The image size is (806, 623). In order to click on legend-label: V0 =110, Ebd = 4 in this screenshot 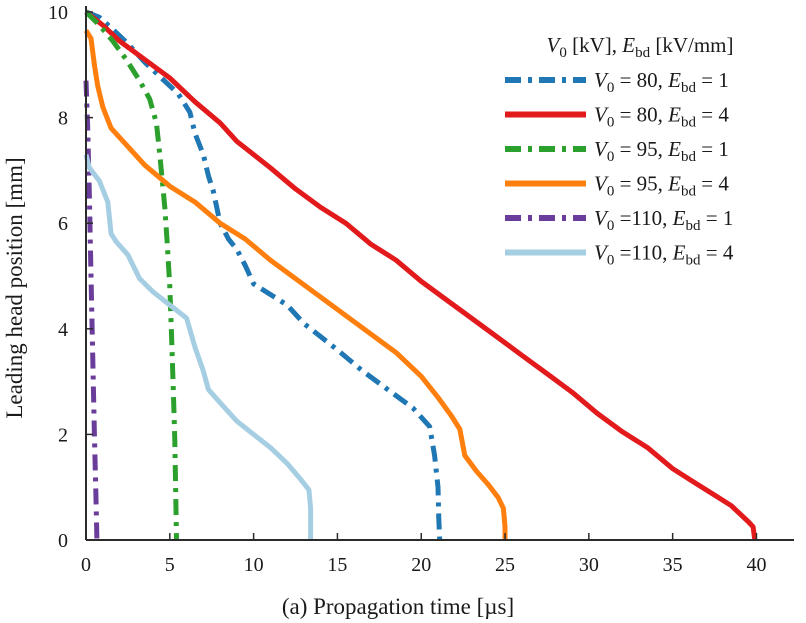, I will do `click(664, 255)`.